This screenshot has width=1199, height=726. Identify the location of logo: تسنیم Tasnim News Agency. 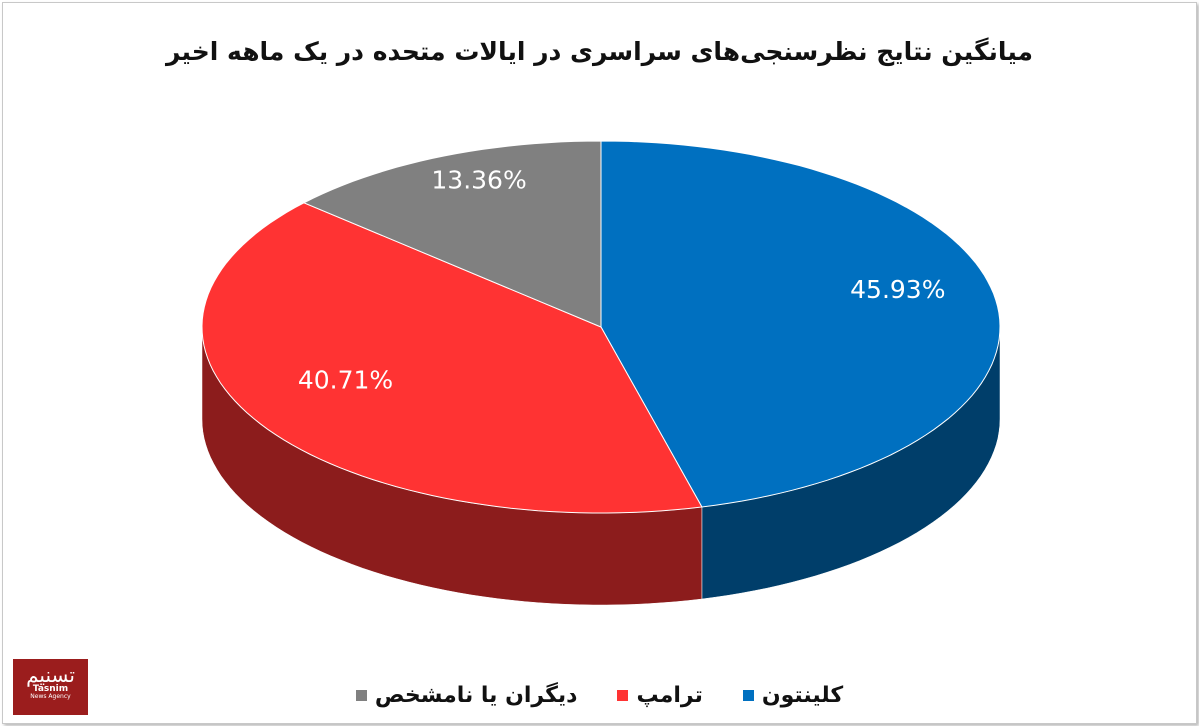
(50, 687).